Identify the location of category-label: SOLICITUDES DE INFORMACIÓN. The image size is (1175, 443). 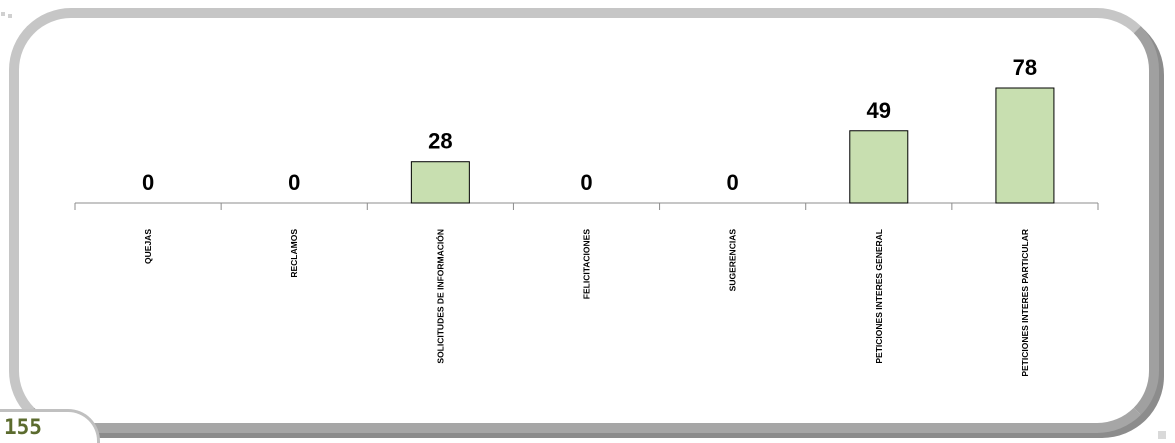
(439, 296).